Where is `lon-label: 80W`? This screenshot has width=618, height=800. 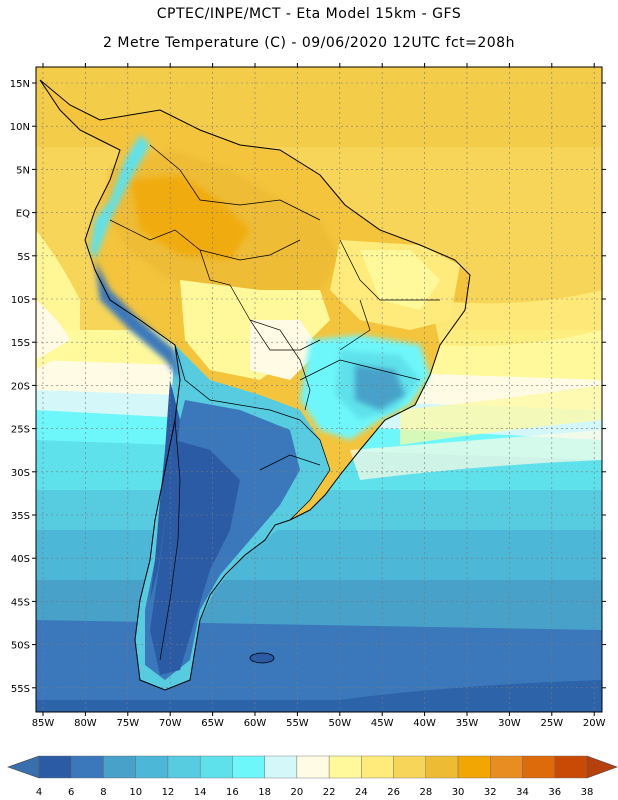 lon-label: 80W is located at coordinates (85, 723).